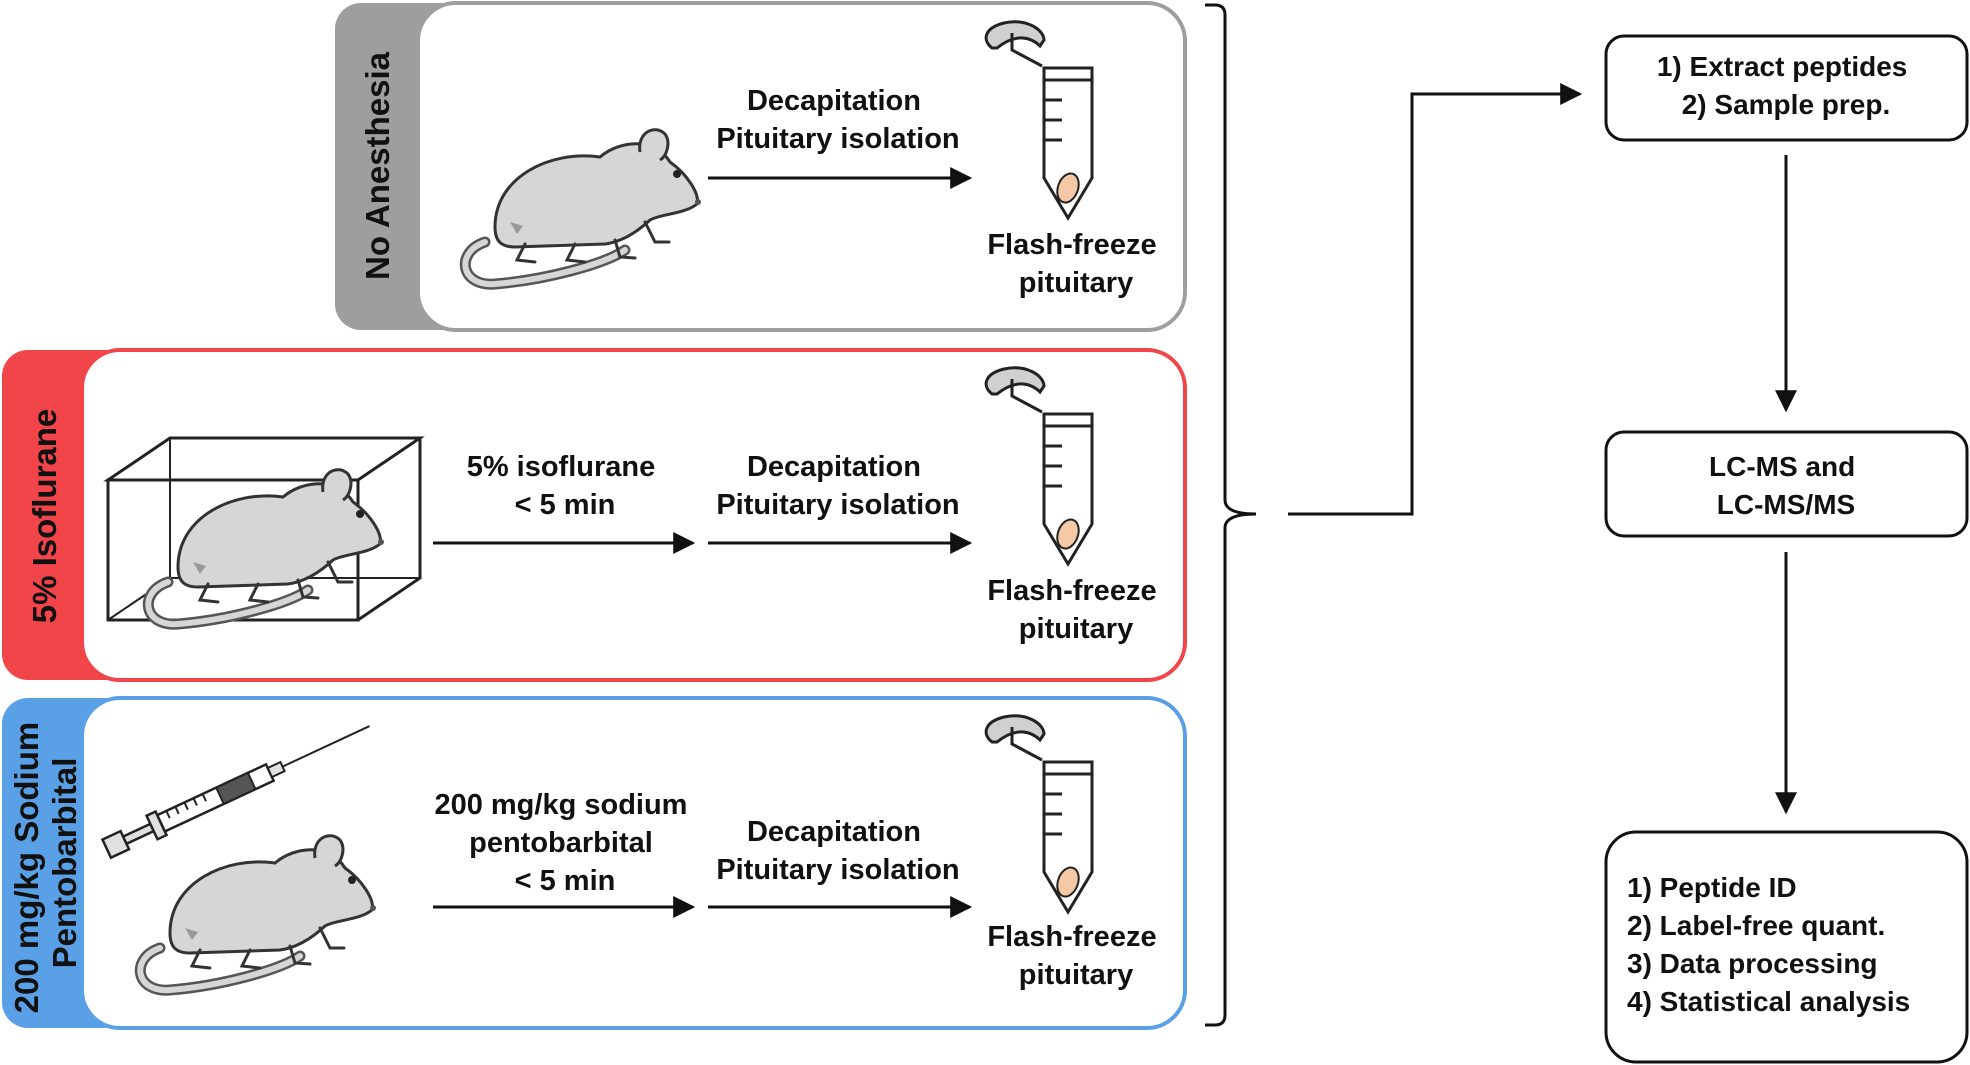 This screenshot has height=1065, width=1970. I want to click on group-panel, so click(801, 166).